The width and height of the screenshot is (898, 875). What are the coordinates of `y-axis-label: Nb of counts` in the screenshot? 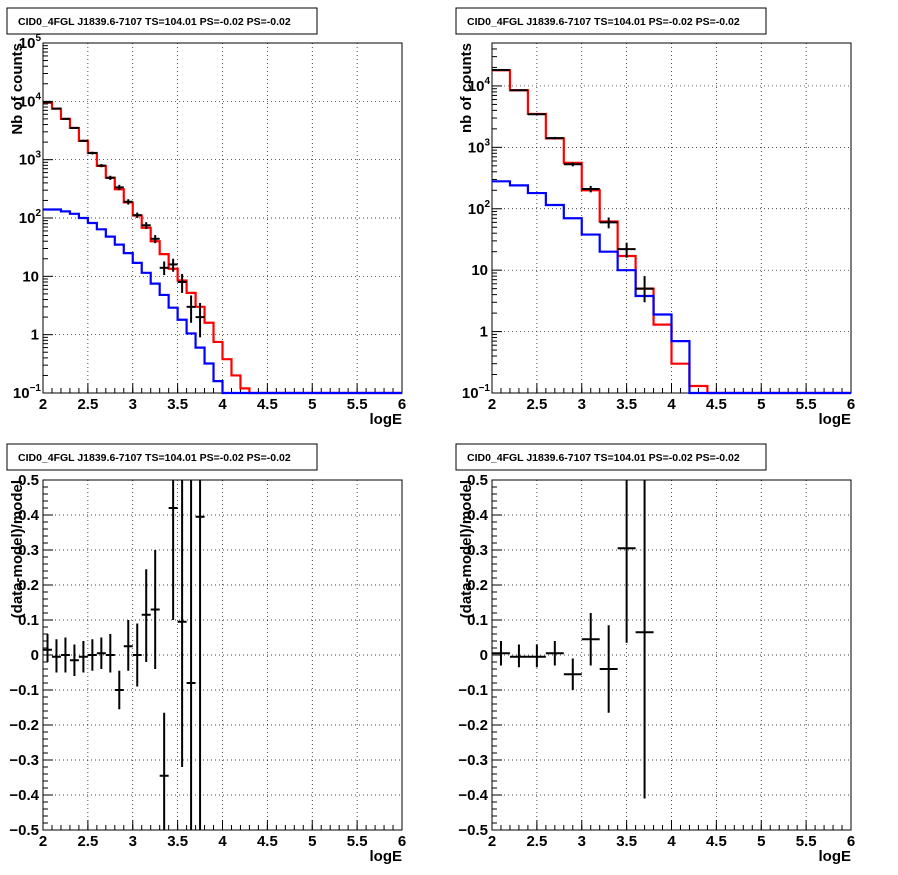 It's located at (17, 89).